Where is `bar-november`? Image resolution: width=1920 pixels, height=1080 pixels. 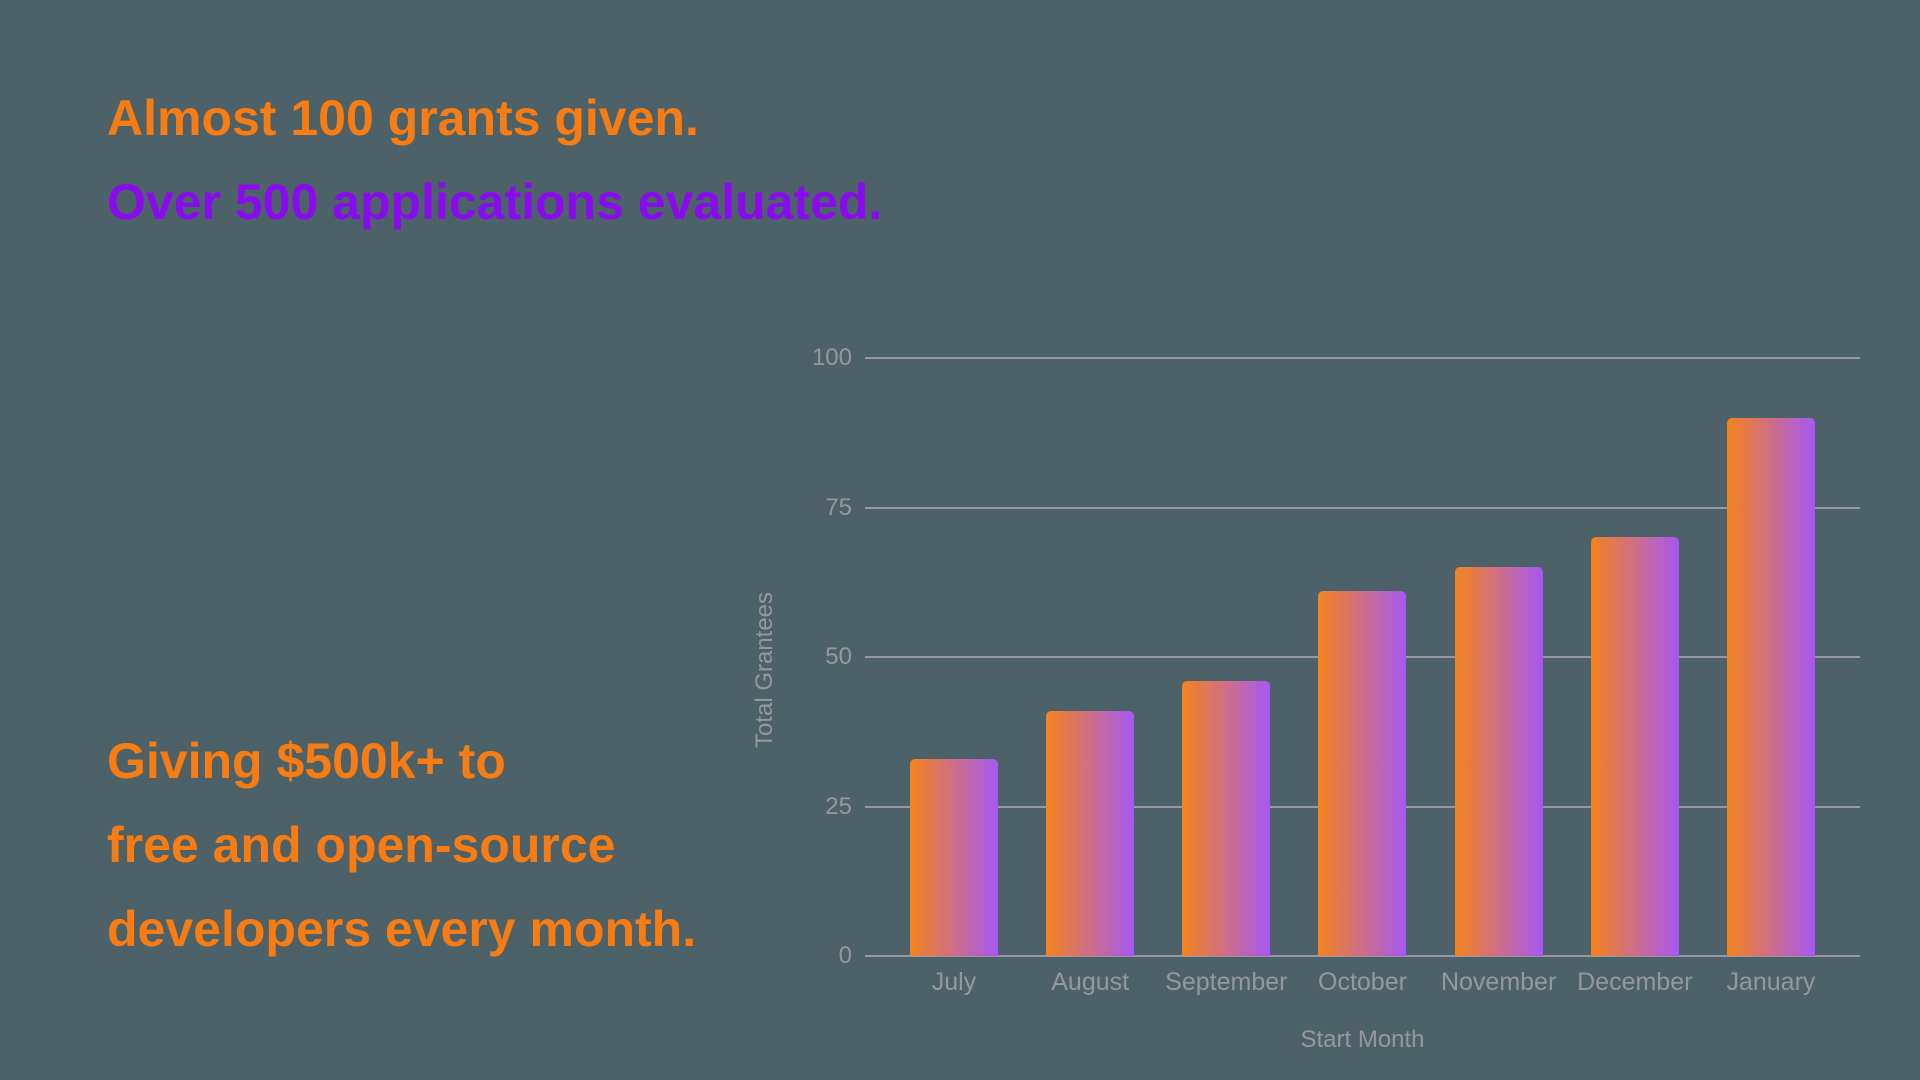 bar-november is located at coordinates (1498, 761).